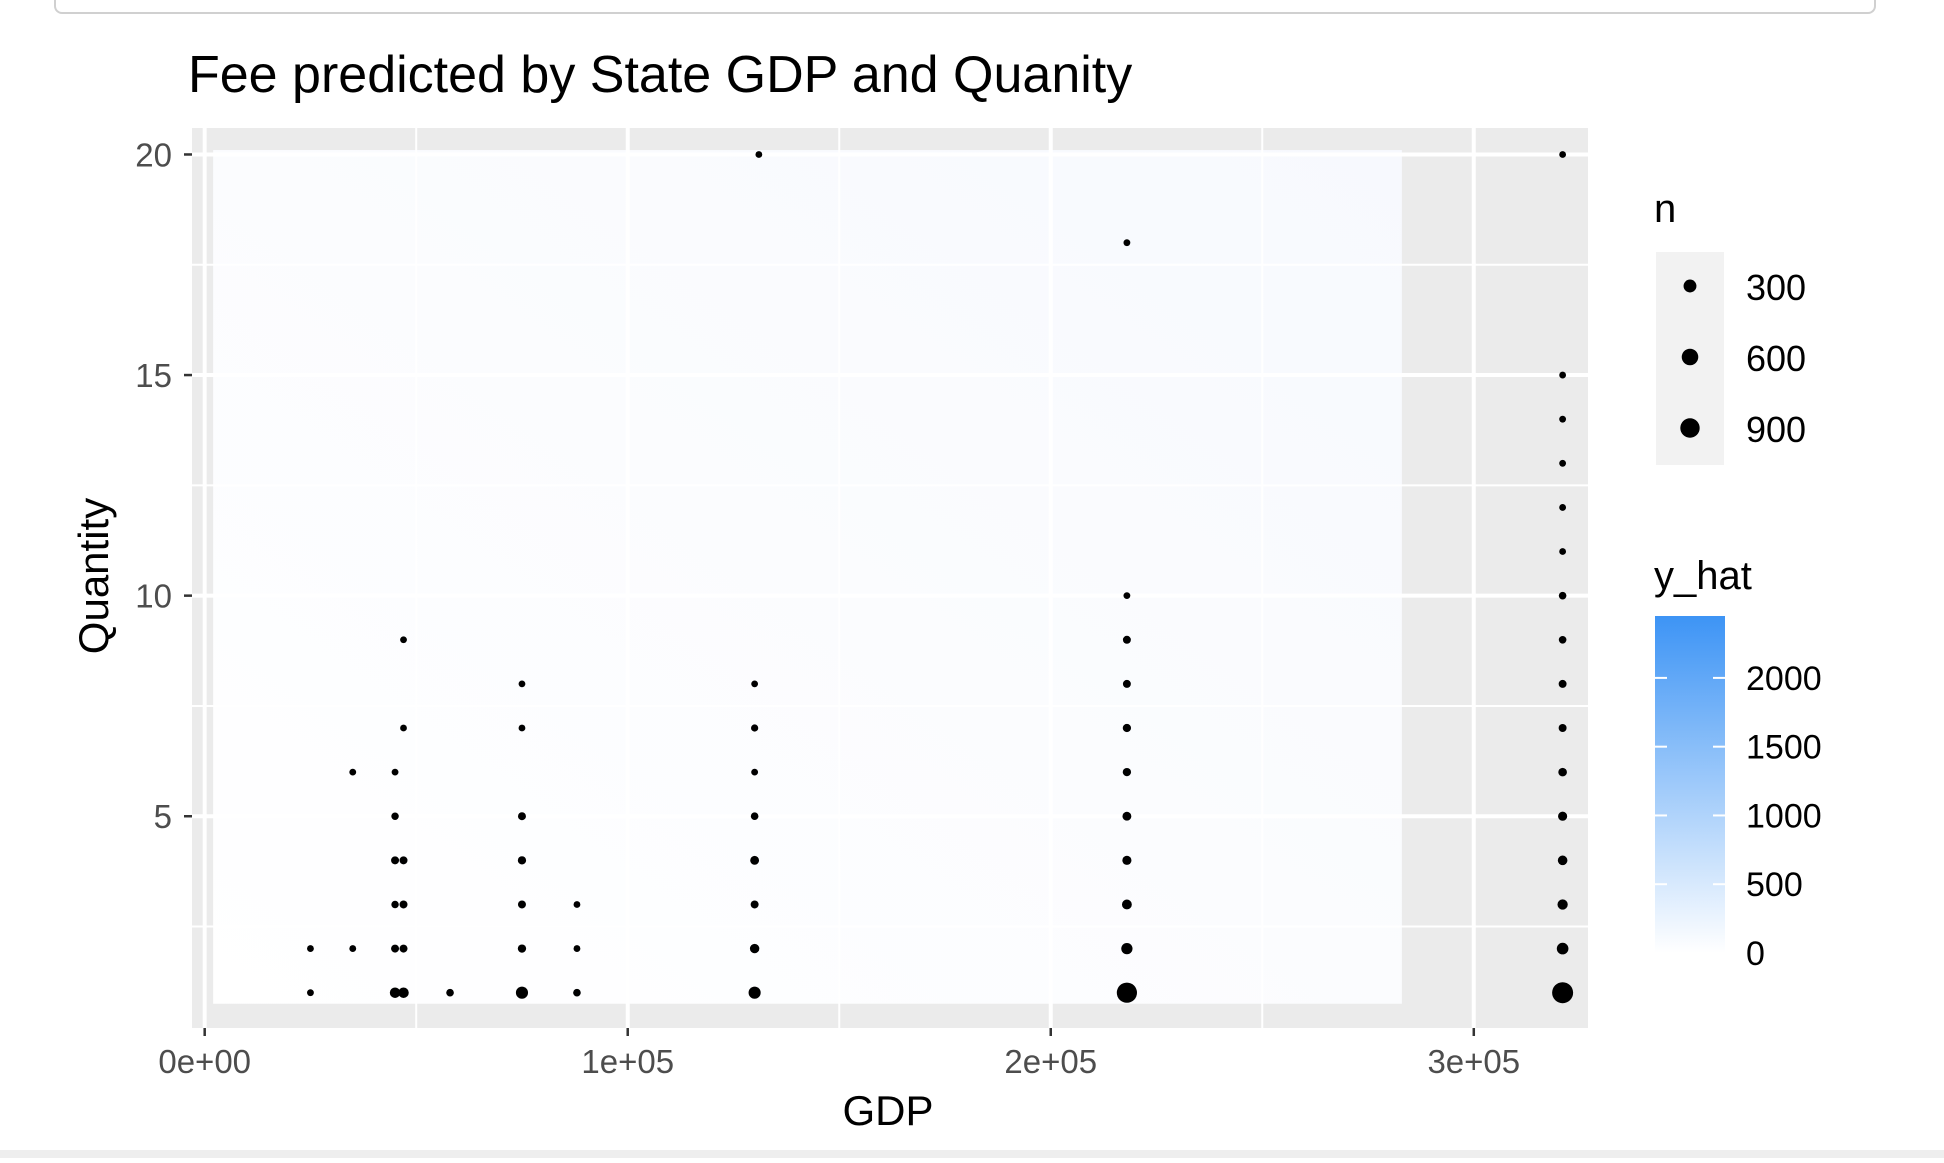 This screenshot has height=1163, width=1944. What do you see at coordinates (1730, 326) in the screenshot?
I see `size-legend: n 300 600 900` at bounding box center [1730, 326].